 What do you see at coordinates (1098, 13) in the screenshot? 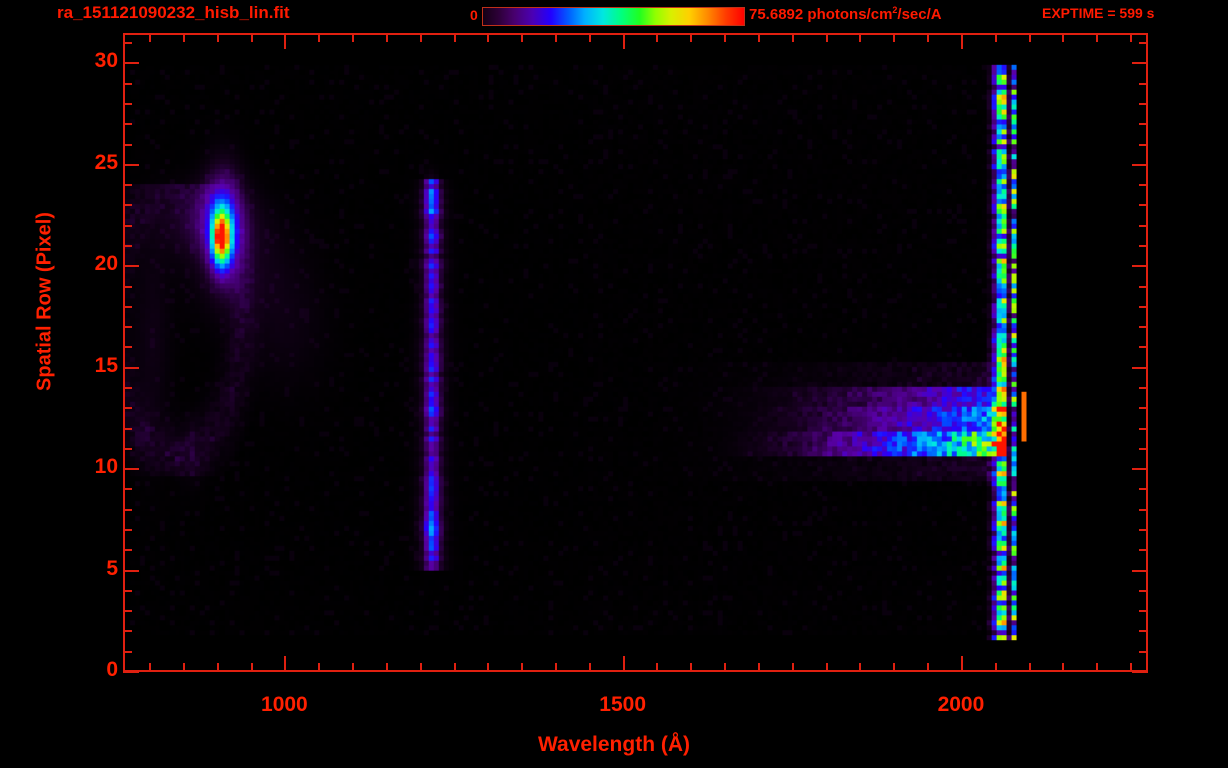
I see `exptime-label: EXPTIME = 599 s` at bounding box center [1098, 13].